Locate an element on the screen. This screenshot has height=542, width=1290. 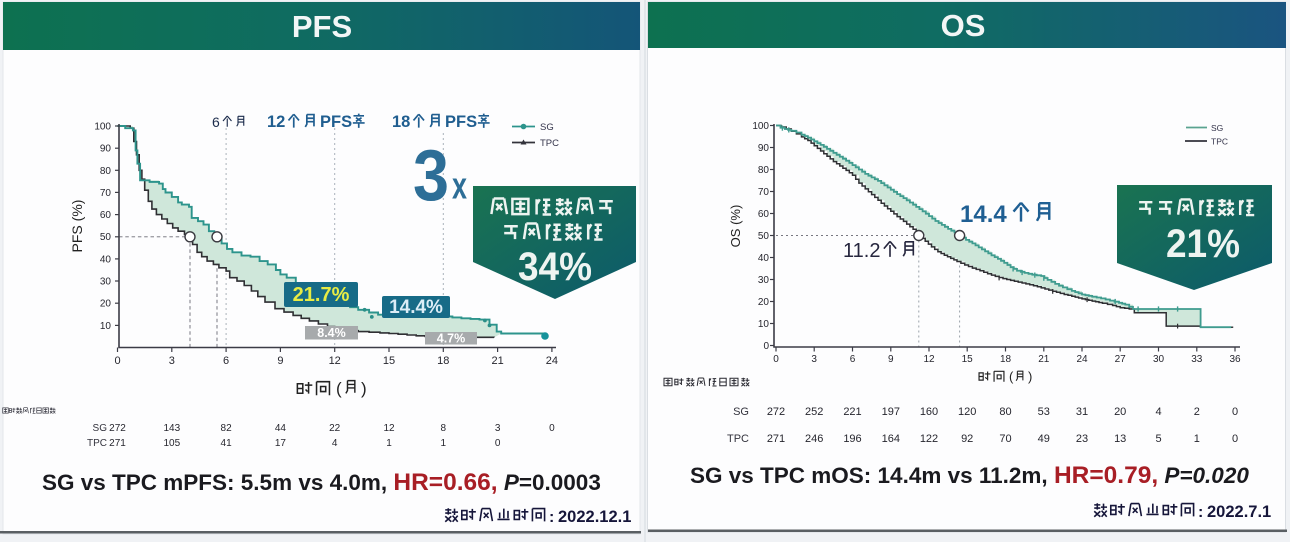
svg-text: 21% is located at coordinates (1203, 244).